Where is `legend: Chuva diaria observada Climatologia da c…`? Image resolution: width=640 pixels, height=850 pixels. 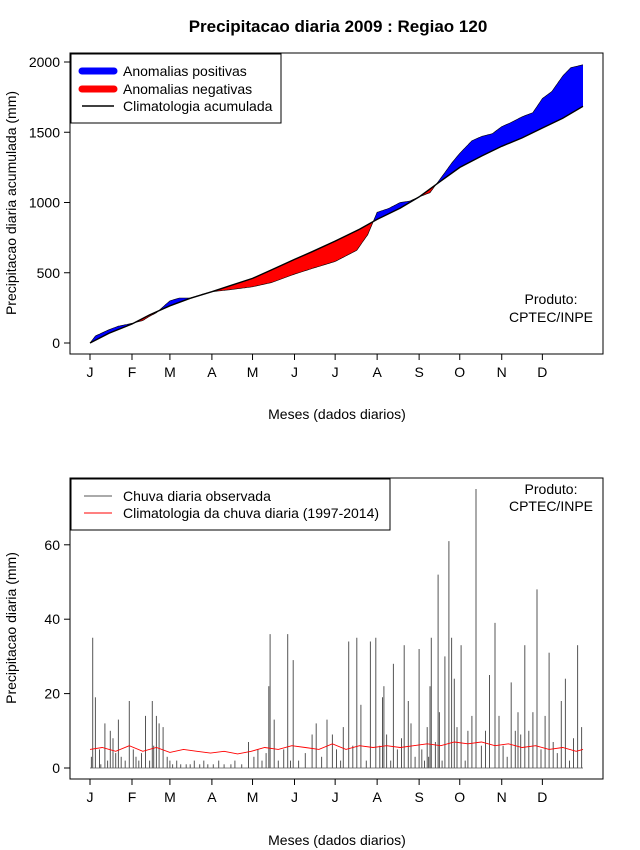 legend: Chuva diaria observada Climatologia da c… is located at coordinates (230, 504).